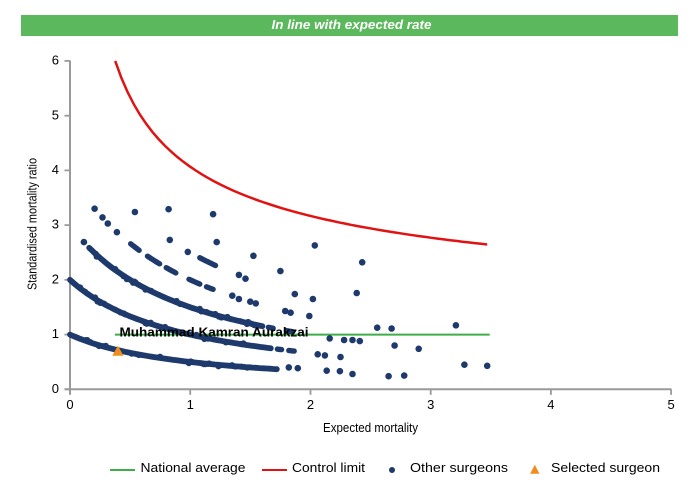 The image size is (700, 500). Describe the element at coordinates (605, 467) in the screenshot. I see `svg-text: Selected surgeon` at that location.